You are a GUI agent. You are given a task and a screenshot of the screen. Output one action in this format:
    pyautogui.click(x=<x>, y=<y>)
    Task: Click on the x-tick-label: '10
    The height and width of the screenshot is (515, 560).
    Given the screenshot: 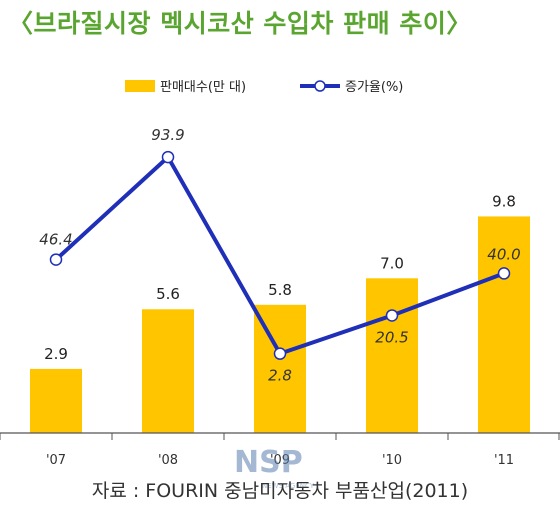 What is the action you would take?
    pyautogui.click(x=392, y=460)
    